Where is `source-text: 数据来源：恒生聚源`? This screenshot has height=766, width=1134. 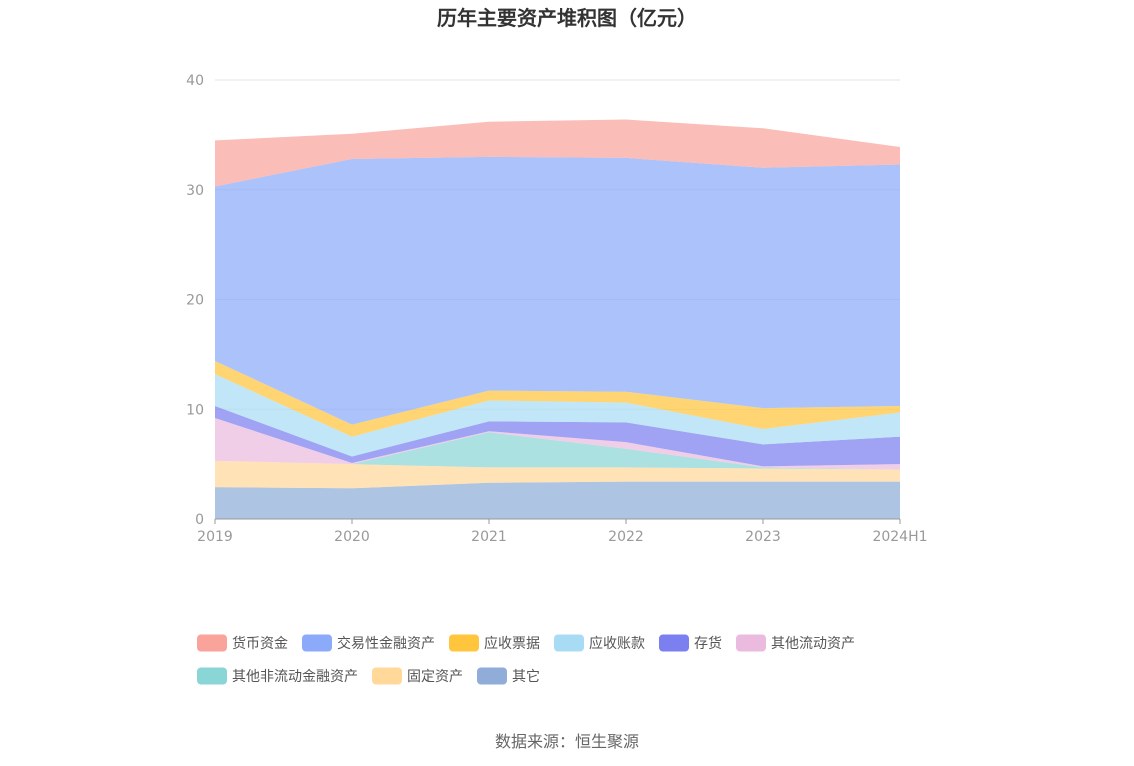
source-text: 数据来源：恒生聚源 is located at coordinates (567, 741).